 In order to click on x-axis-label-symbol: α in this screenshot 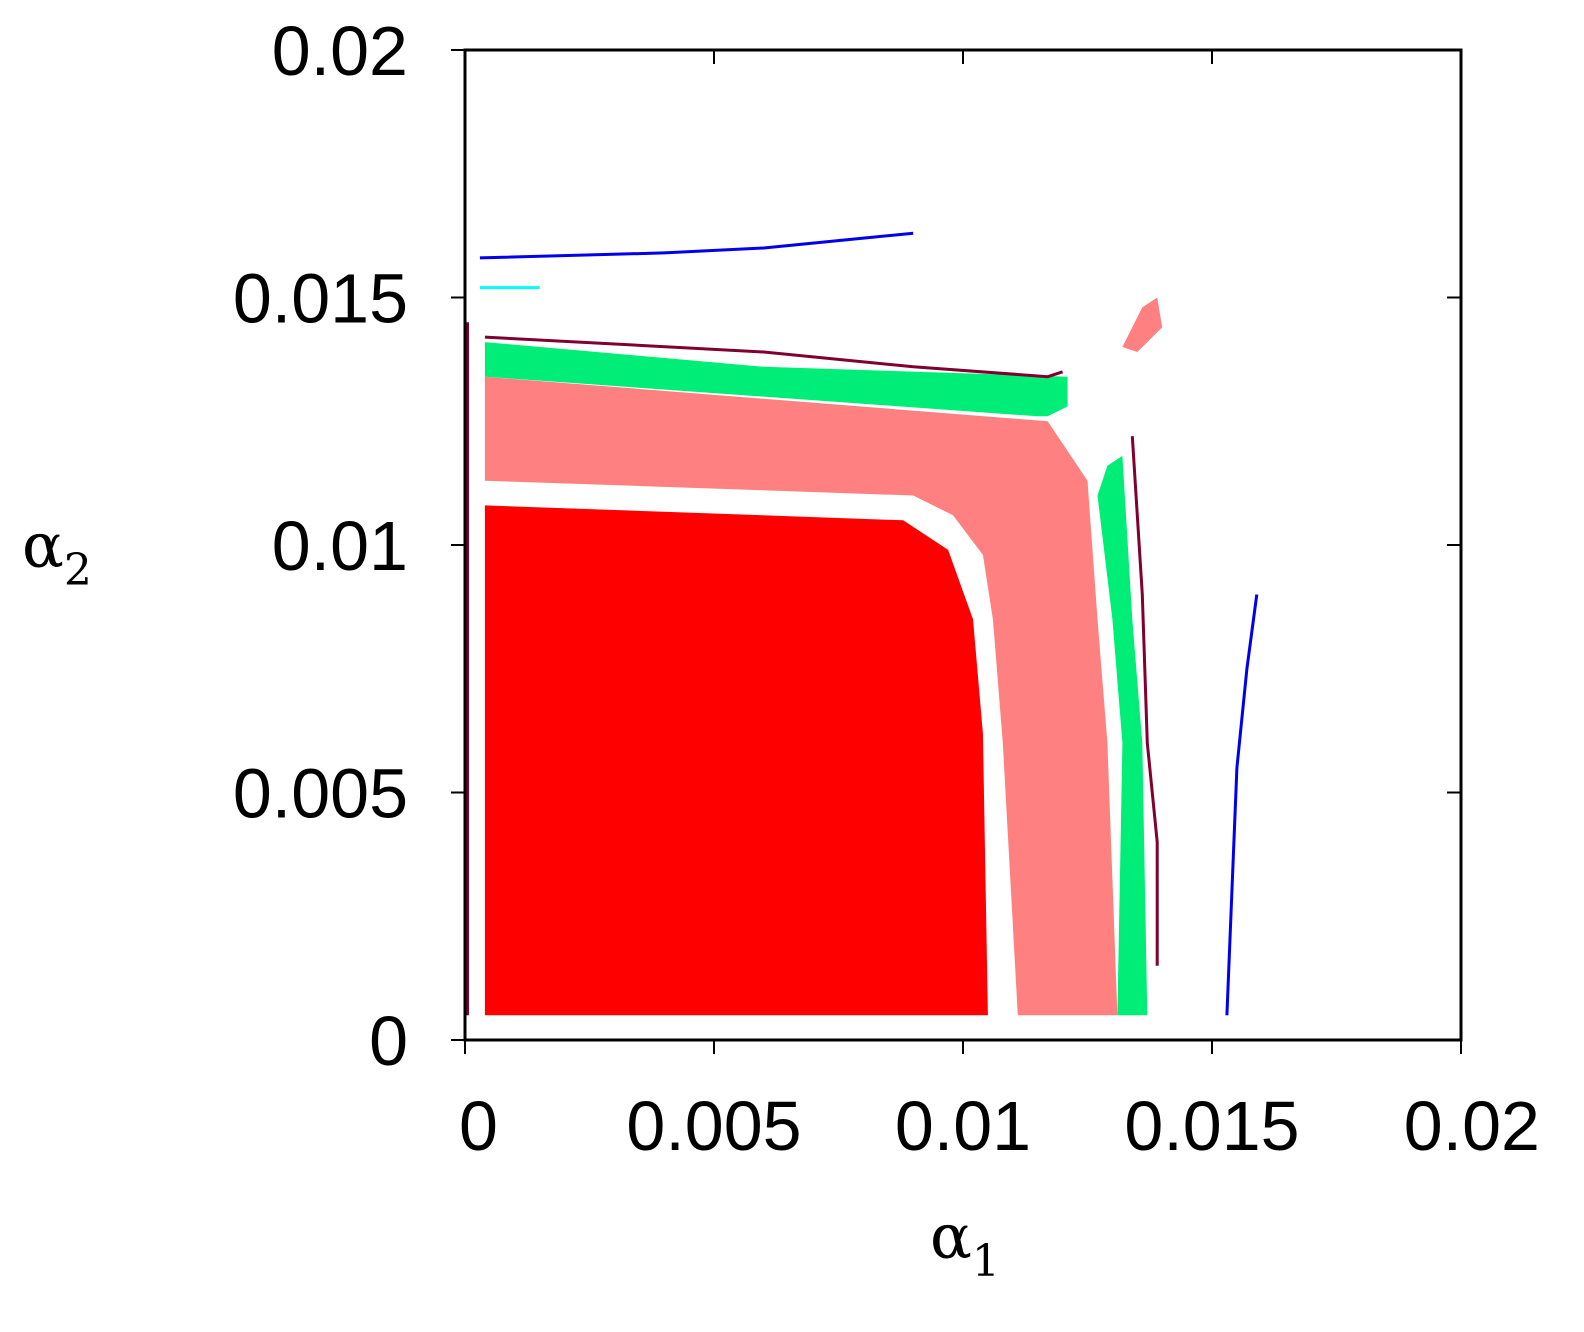, I will do `click(951, 1236)`.